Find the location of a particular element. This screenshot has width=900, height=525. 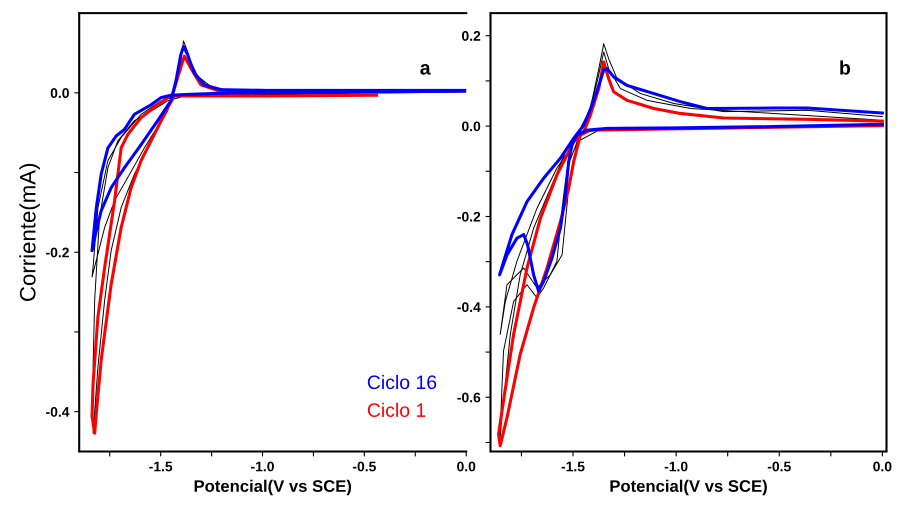

x-tick-label: 0.0 is located at coordinates (882, 467).